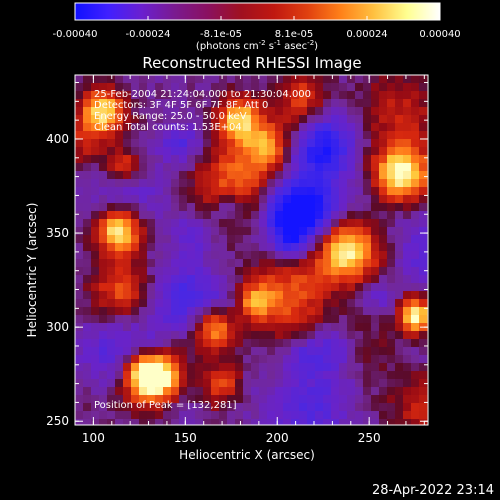 The width and height of the screenshot is (500, 500). Describe the element at coordinates (202, 94) in the screenshot. I see `annotation-time: 25-Feb-2004 21:24:04.000 to 21:30:04.000` at that location.